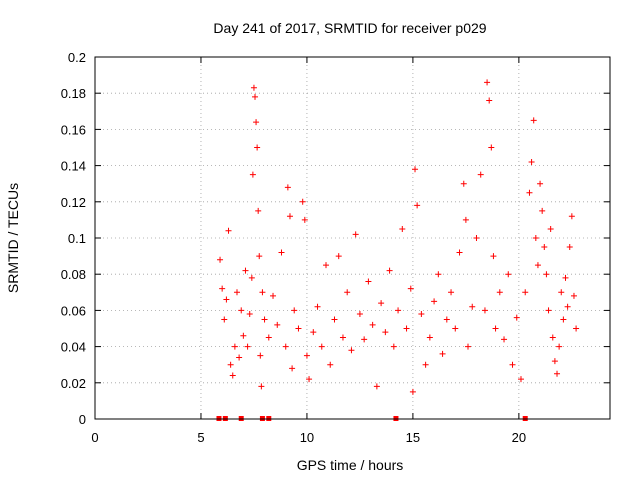 The width and height of the screenshot is (640, 480). Describe the element at coordinates (519, 437) in the screenshot. I see `x-tick-label: 20` at that location.